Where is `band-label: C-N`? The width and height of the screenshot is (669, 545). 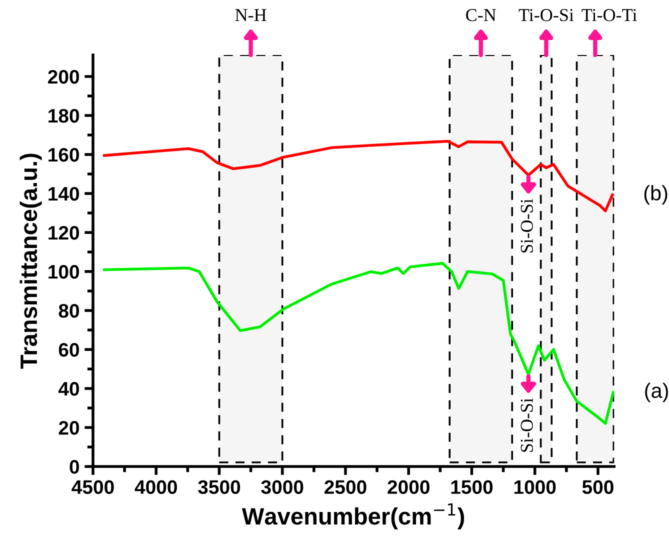
band-label: C-N is located at coordinates (481, 15).